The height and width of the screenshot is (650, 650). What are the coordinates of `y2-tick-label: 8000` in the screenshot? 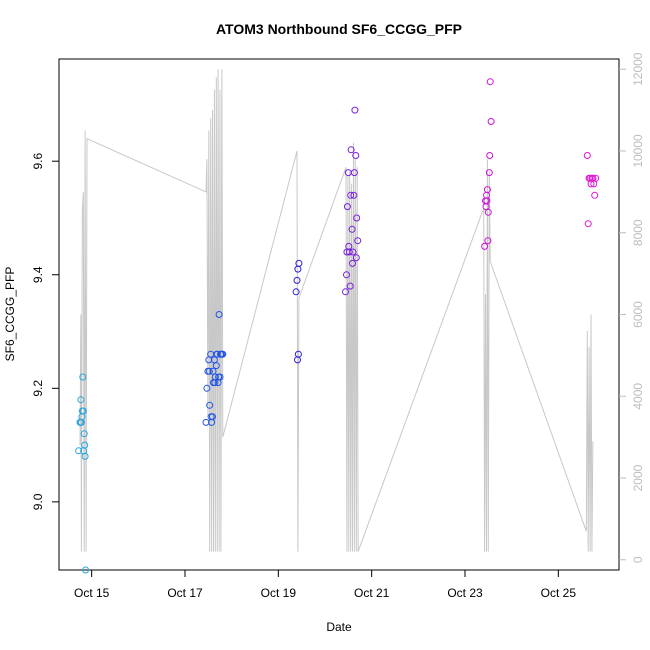 It's located at (638, 232).